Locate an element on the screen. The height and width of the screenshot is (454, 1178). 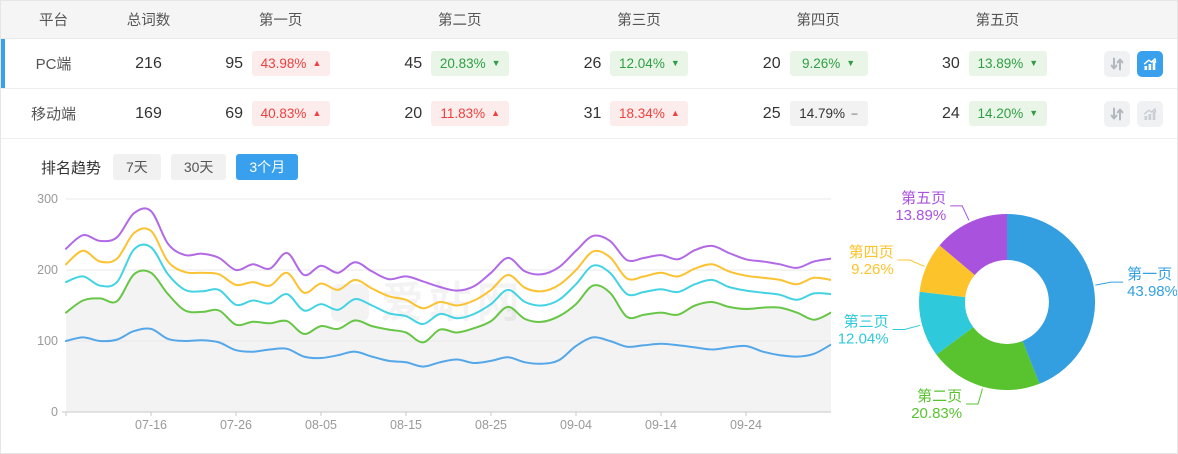
page2-change-badge: 11.83% ▲ is located at coordinates (470, 113).